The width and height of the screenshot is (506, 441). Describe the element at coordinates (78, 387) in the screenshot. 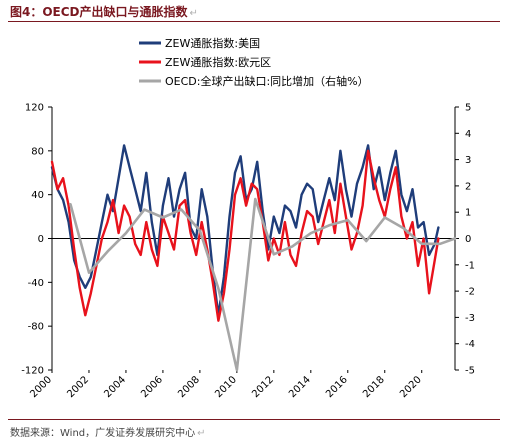

I see `x-tick-label: 2002` at that location.